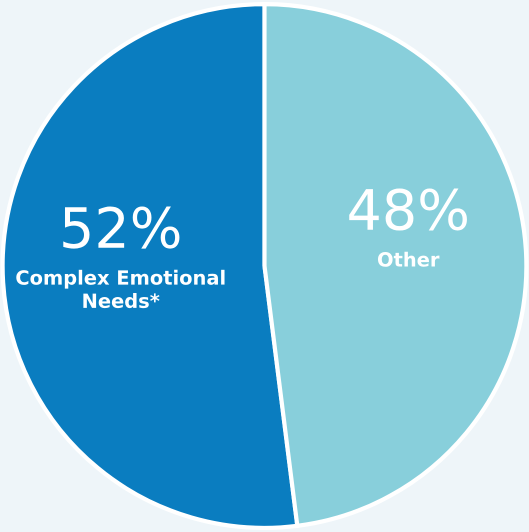 The height and width of the screenshot is (532, 529). What do you see at coordinates (408, 209) in the screenshot?
I see `data-label: 48%` at bounding box center [408, 209].